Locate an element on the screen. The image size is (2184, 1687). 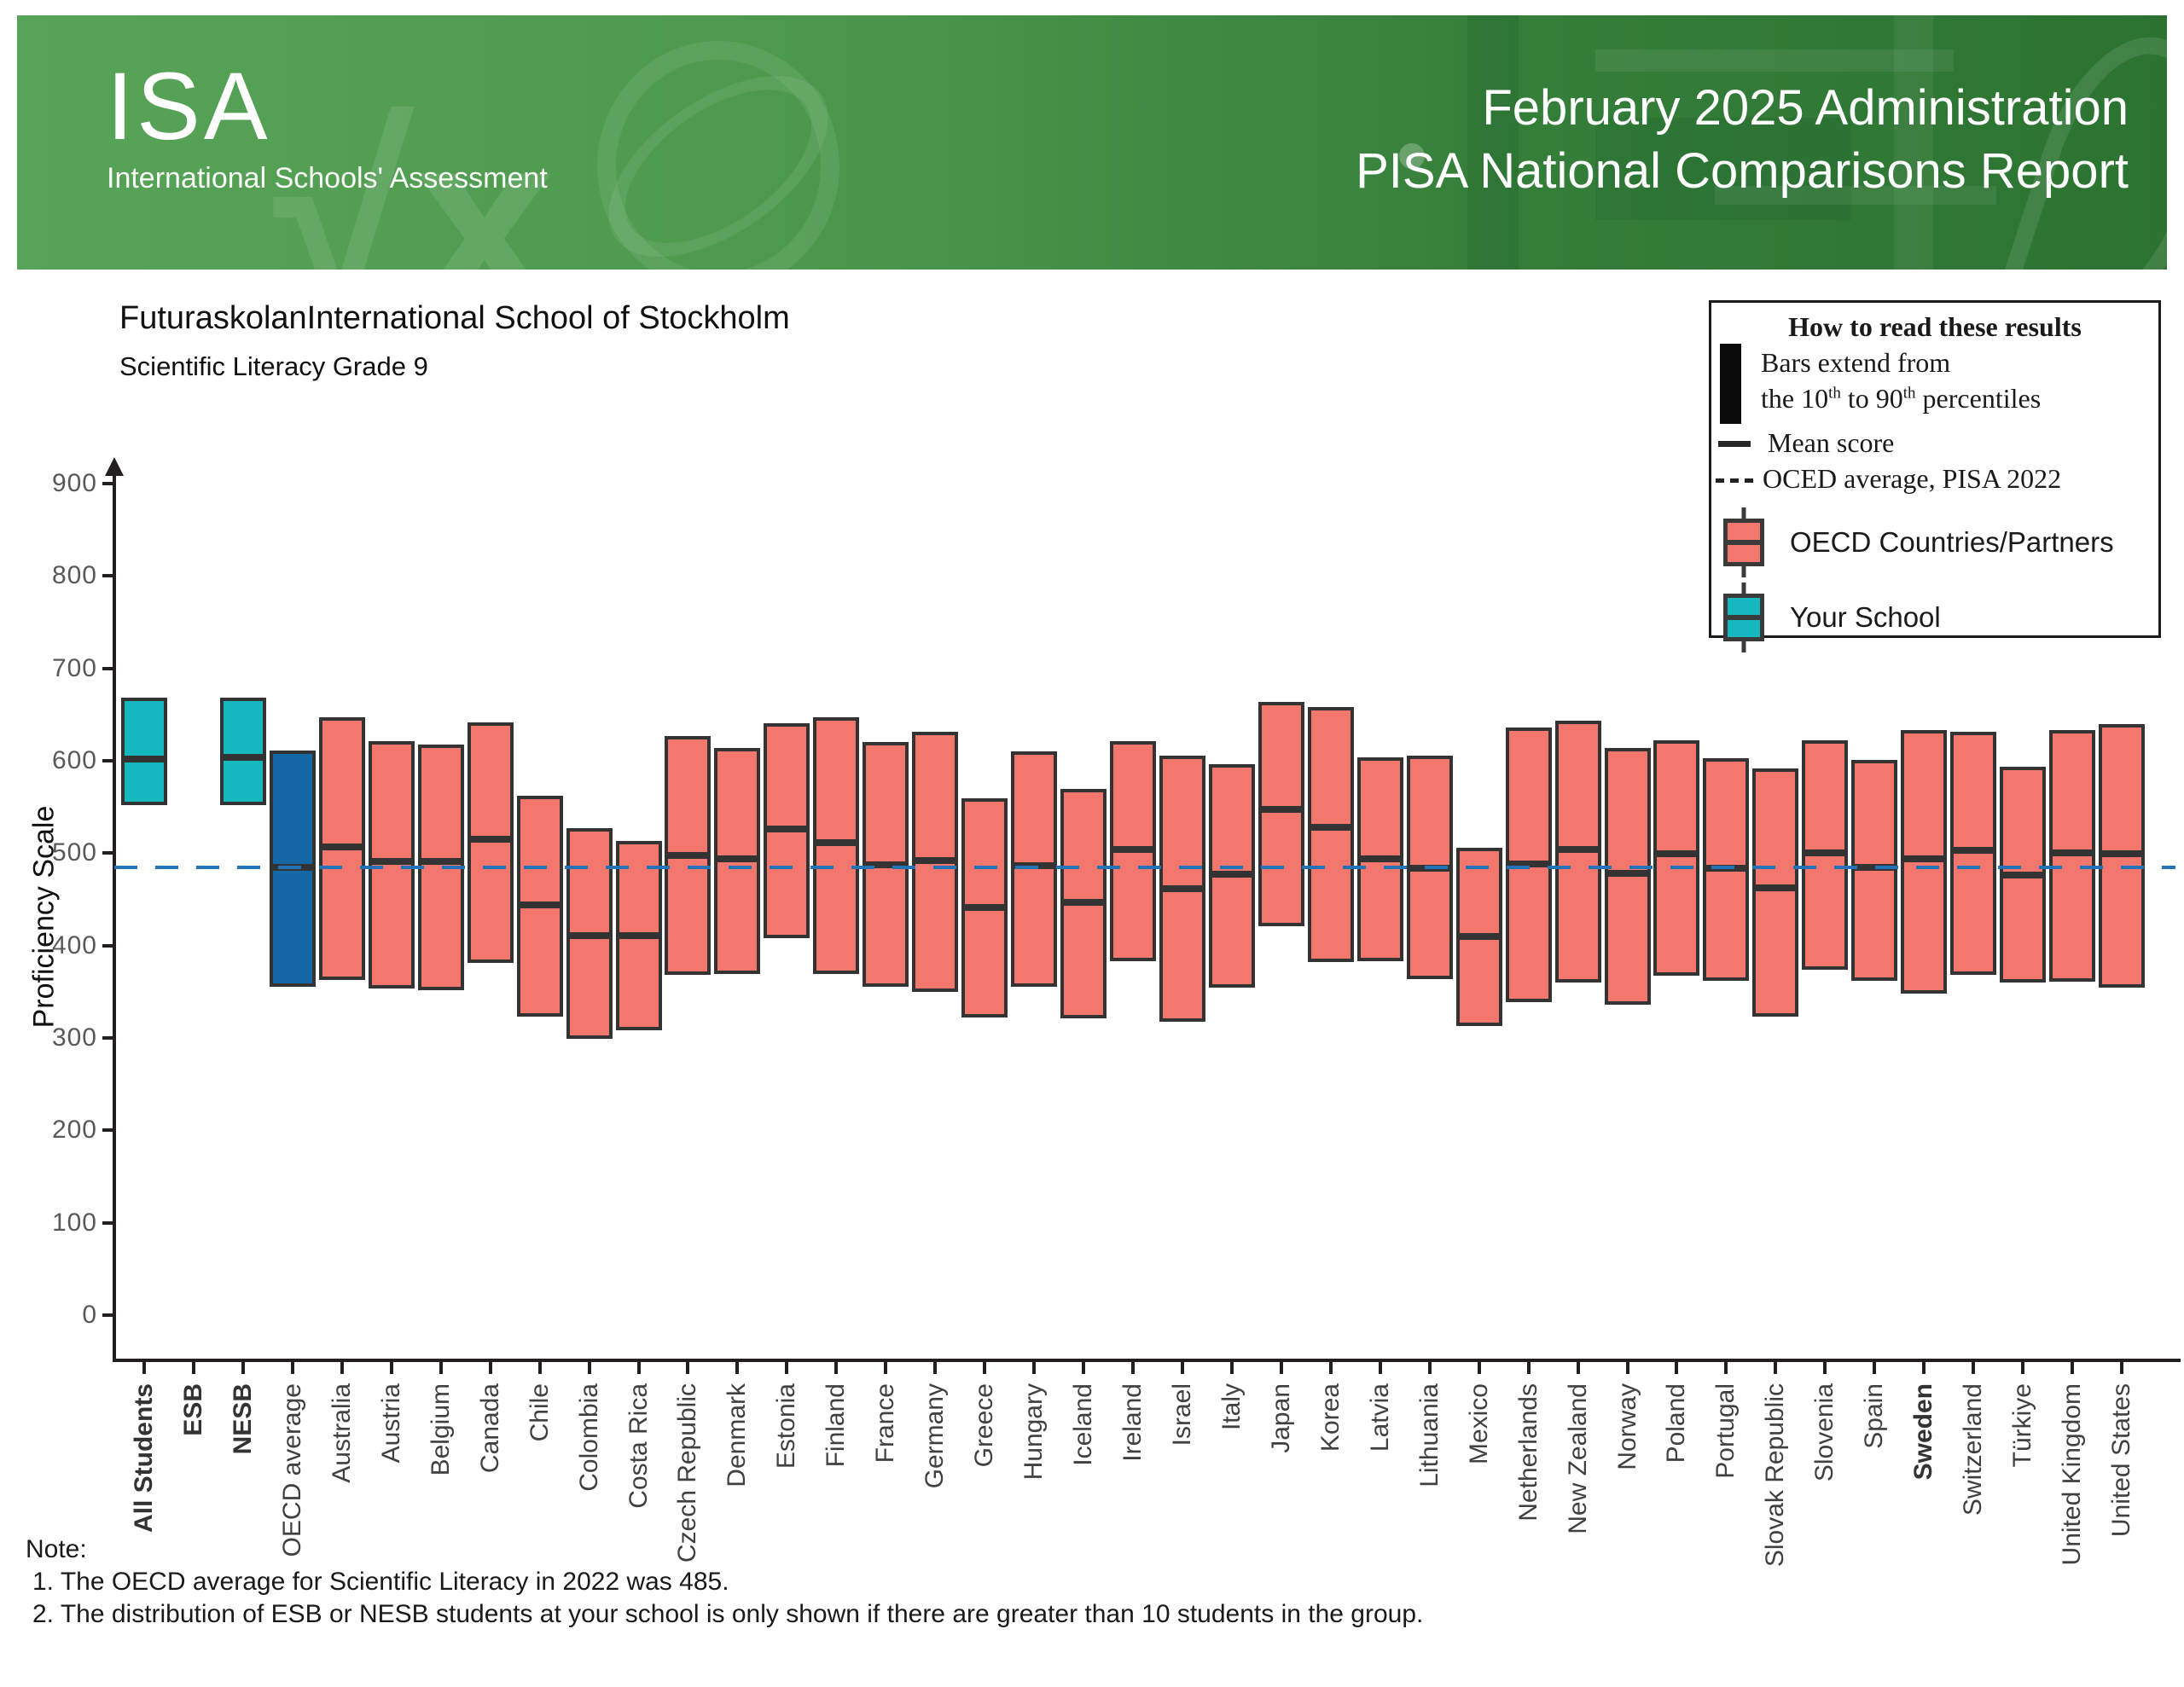
mean-line-Greece is located at coordinates (985, 908).